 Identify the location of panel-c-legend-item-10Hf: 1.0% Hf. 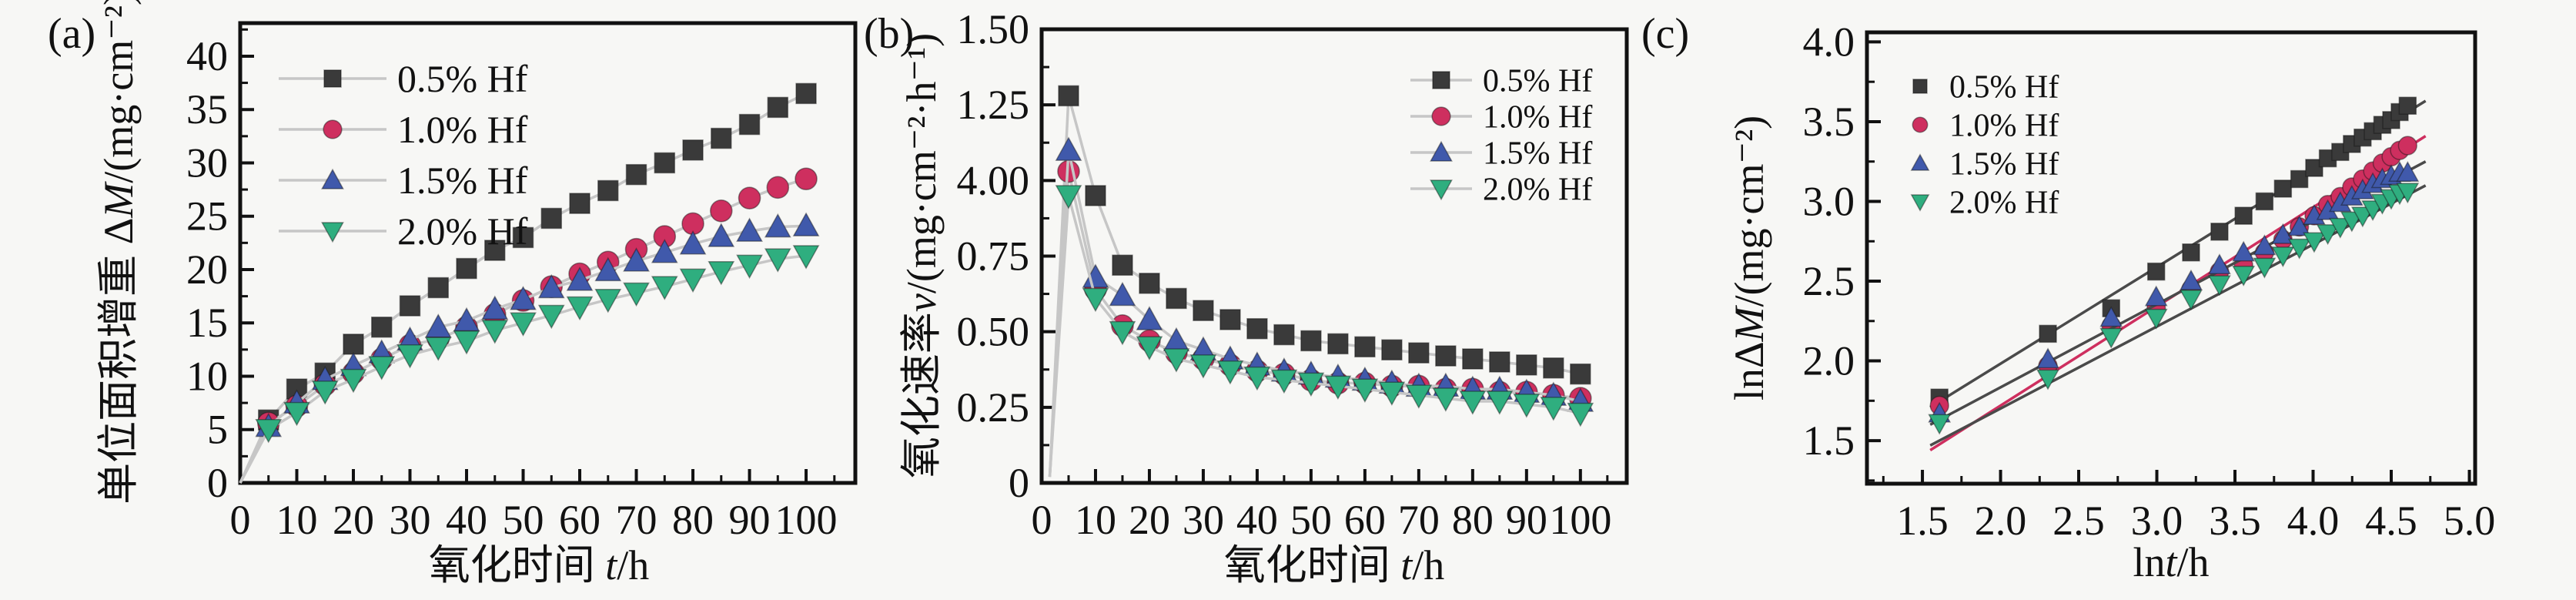
(1985, 125).